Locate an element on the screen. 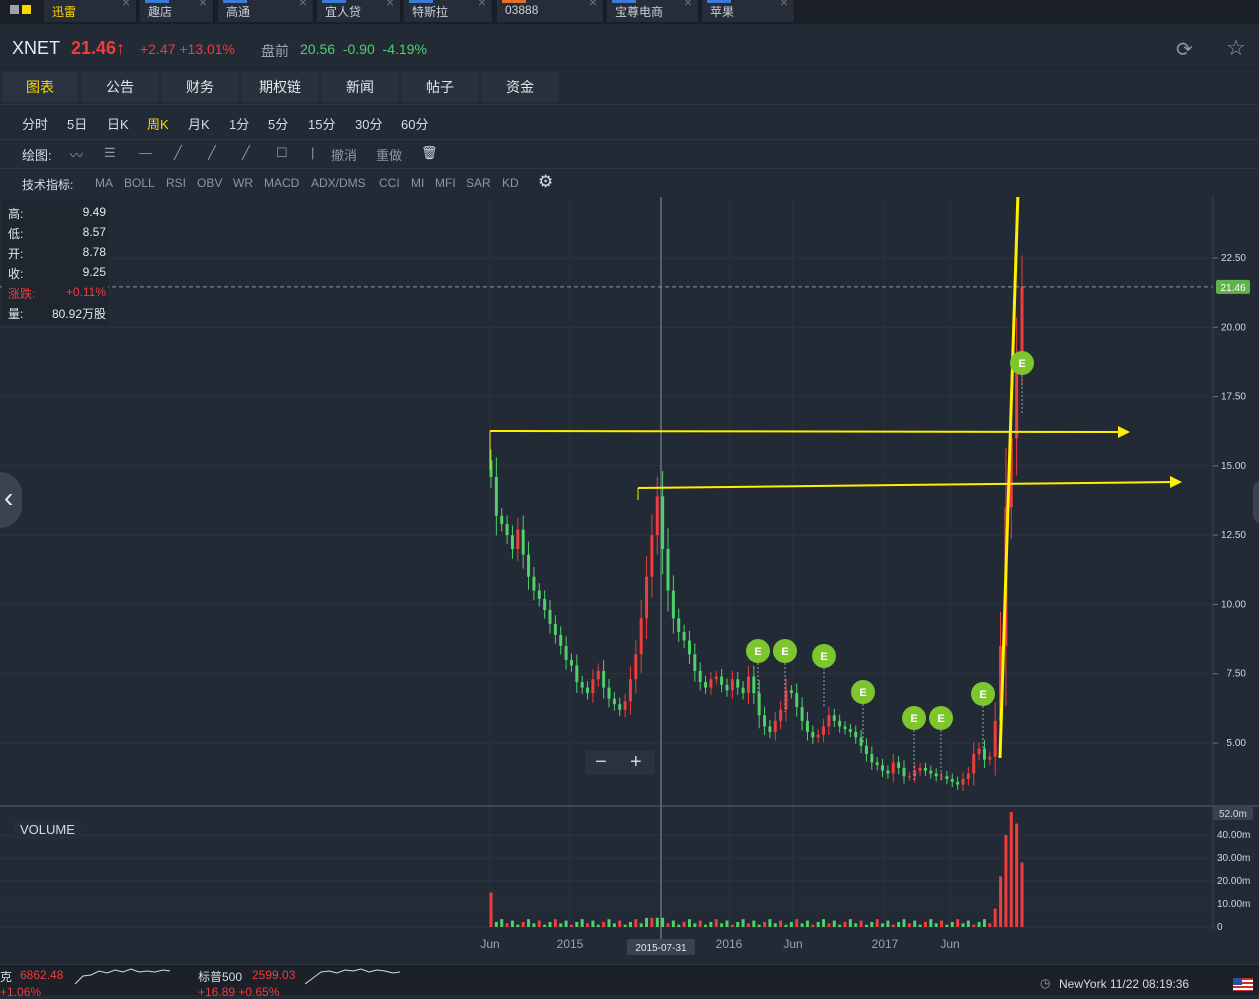 Image resolution: width=1259 pixels, height=999 pixels. tab-qualcomm: 高通 × is located at coordinates (266, 11).